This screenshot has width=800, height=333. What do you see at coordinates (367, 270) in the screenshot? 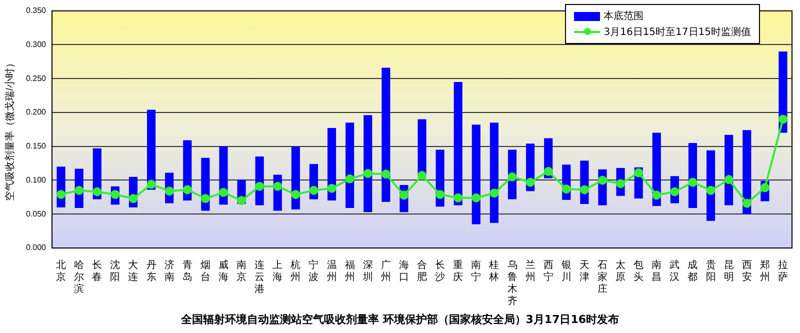
I see `x-tick-label: 深圳` at bounding box center [367, 270].